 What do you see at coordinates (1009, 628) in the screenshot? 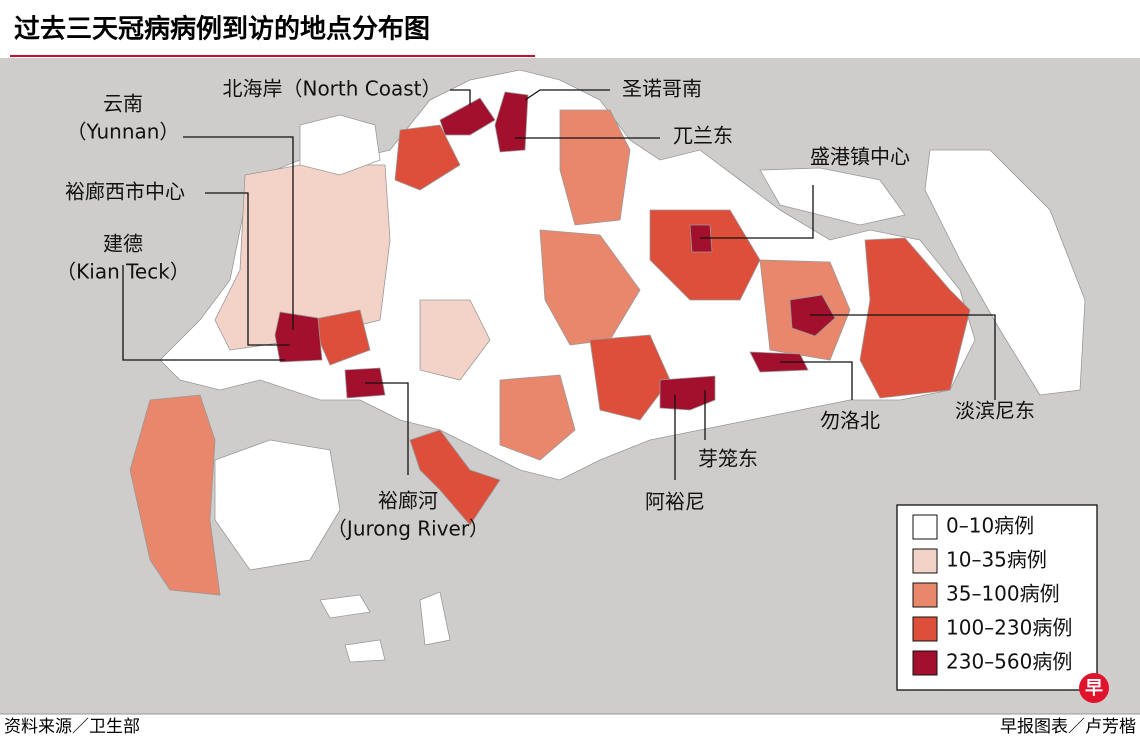
I see `legend-label: 100–230病例` at bounding box center [1009, 628].